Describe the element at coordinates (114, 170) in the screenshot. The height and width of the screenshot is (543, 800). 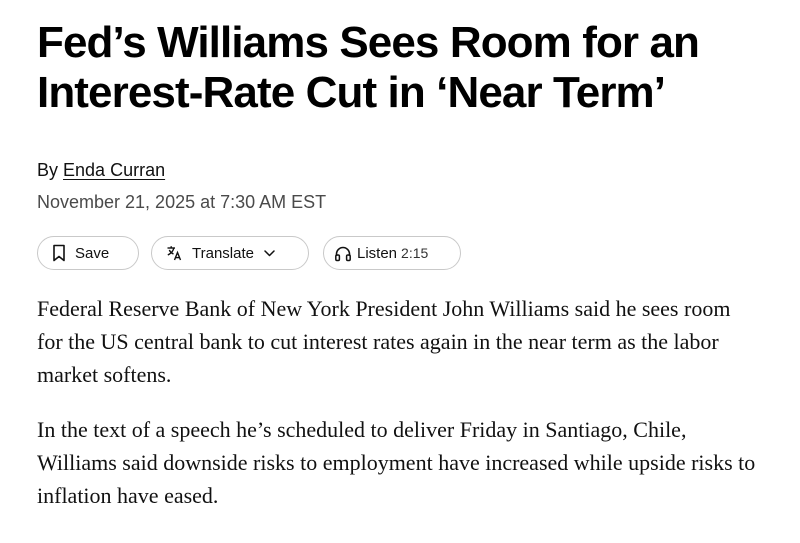
I see `author-link: Enda Curran` at that location.